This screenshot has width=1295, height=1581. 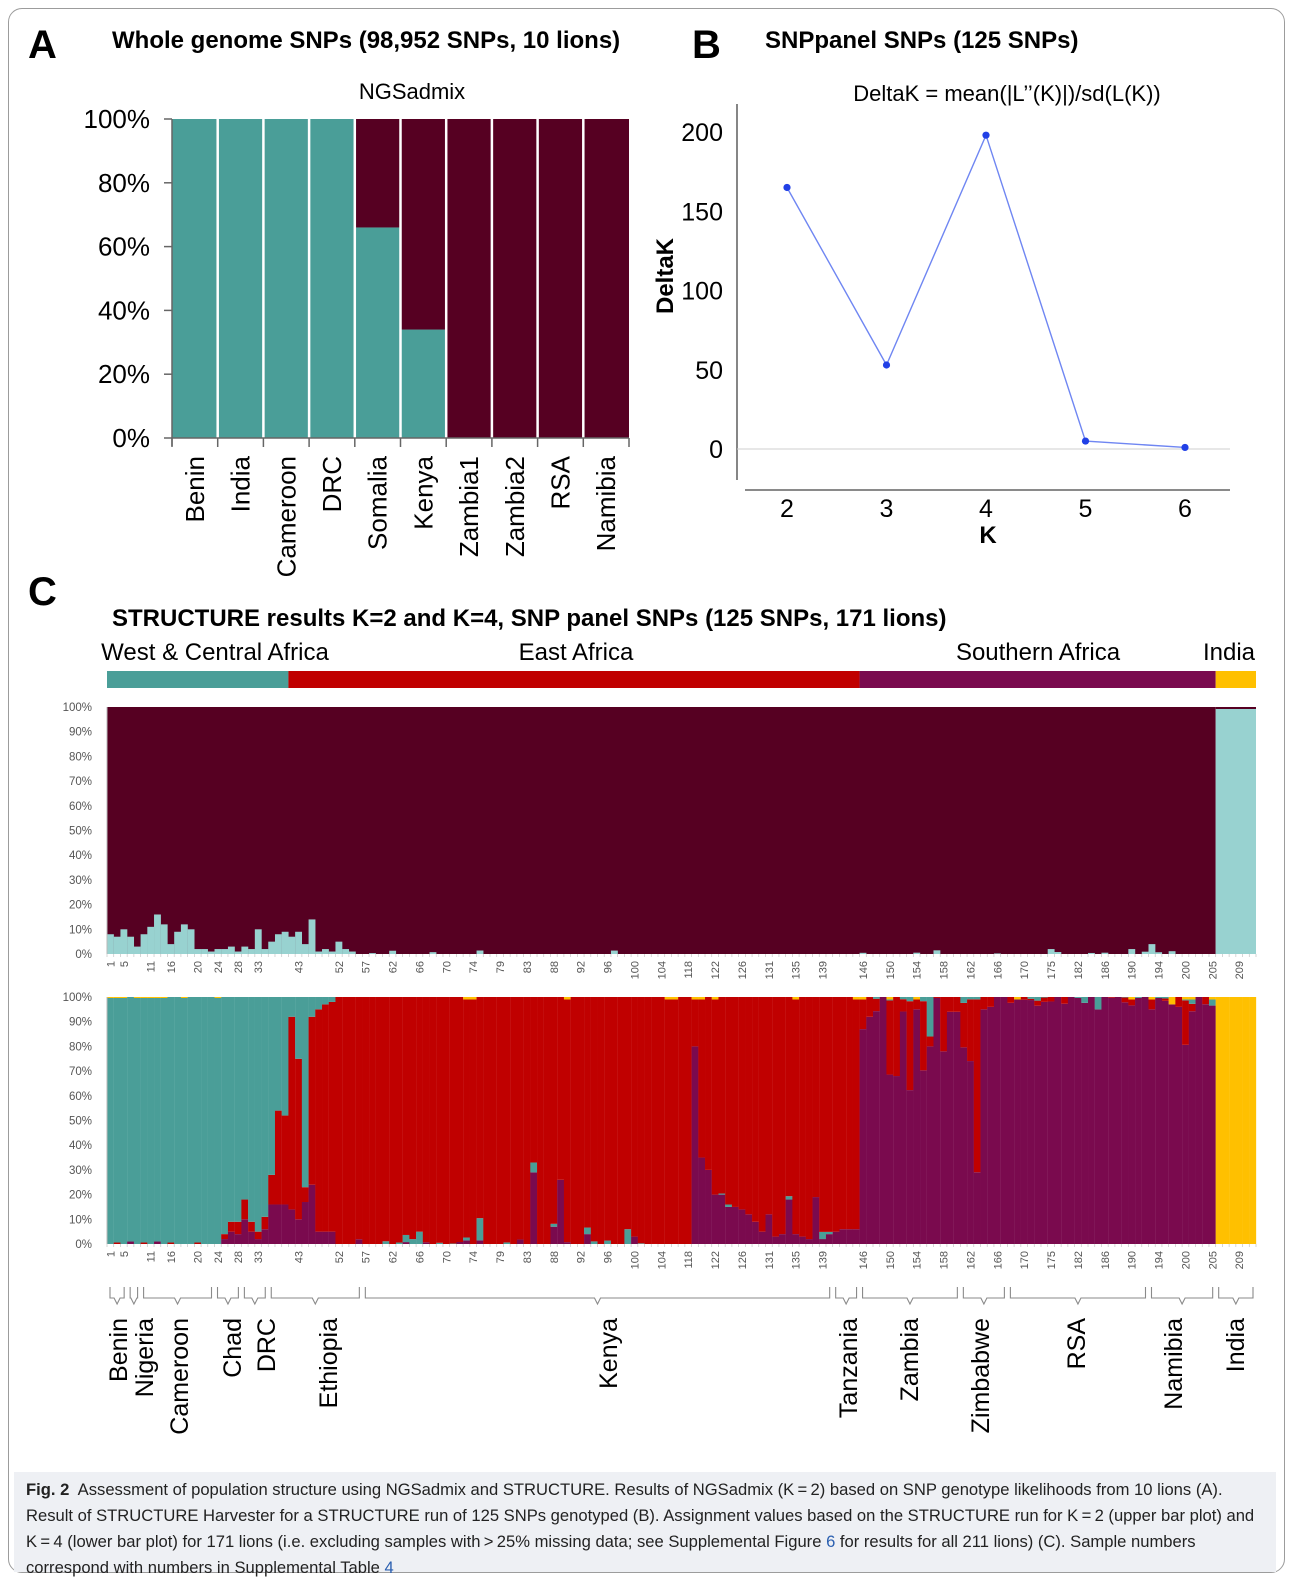 What do you see at coordinates (918, 1260) in the screenshot?
I see `k4-x-label: 154` at bounding box center [918, 1260].